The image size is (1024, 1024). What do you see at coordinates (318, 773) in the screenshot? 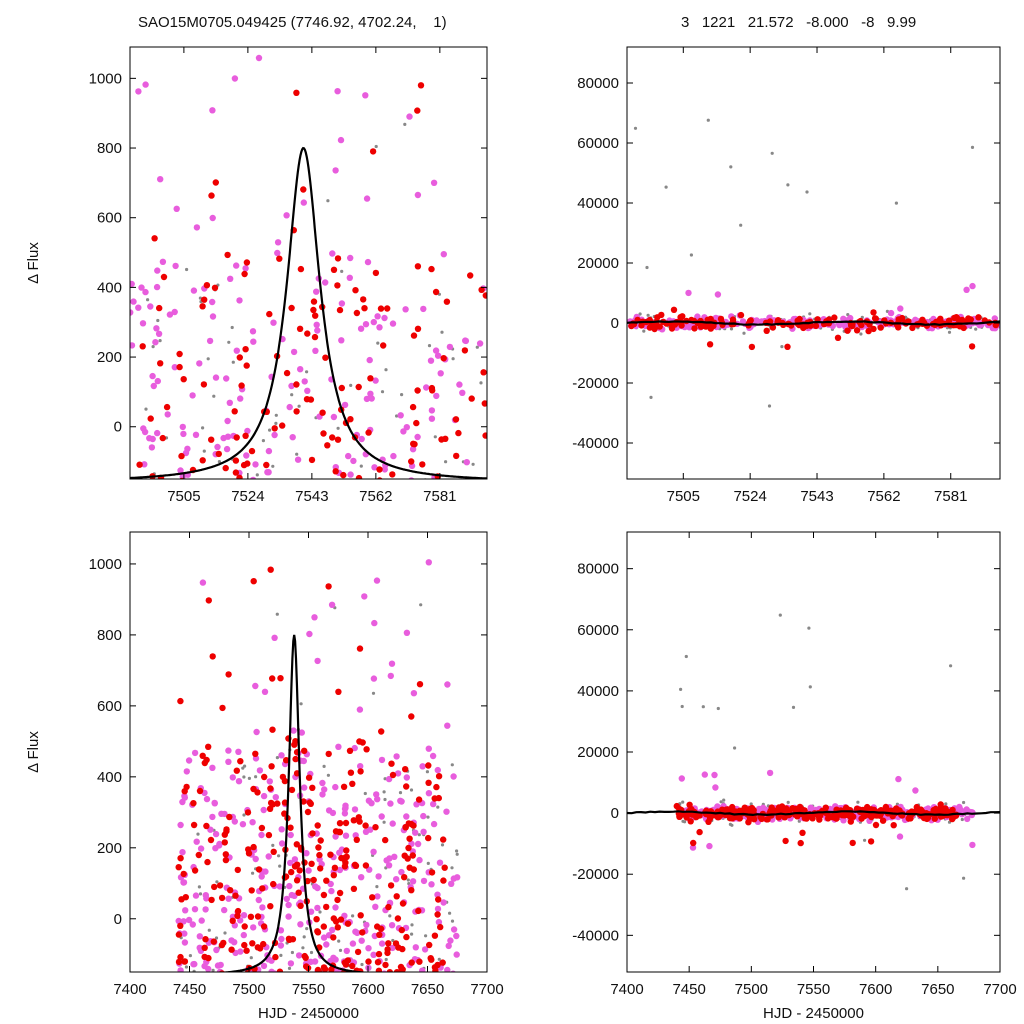
I see `data-points` at bounding box center [318, 773].